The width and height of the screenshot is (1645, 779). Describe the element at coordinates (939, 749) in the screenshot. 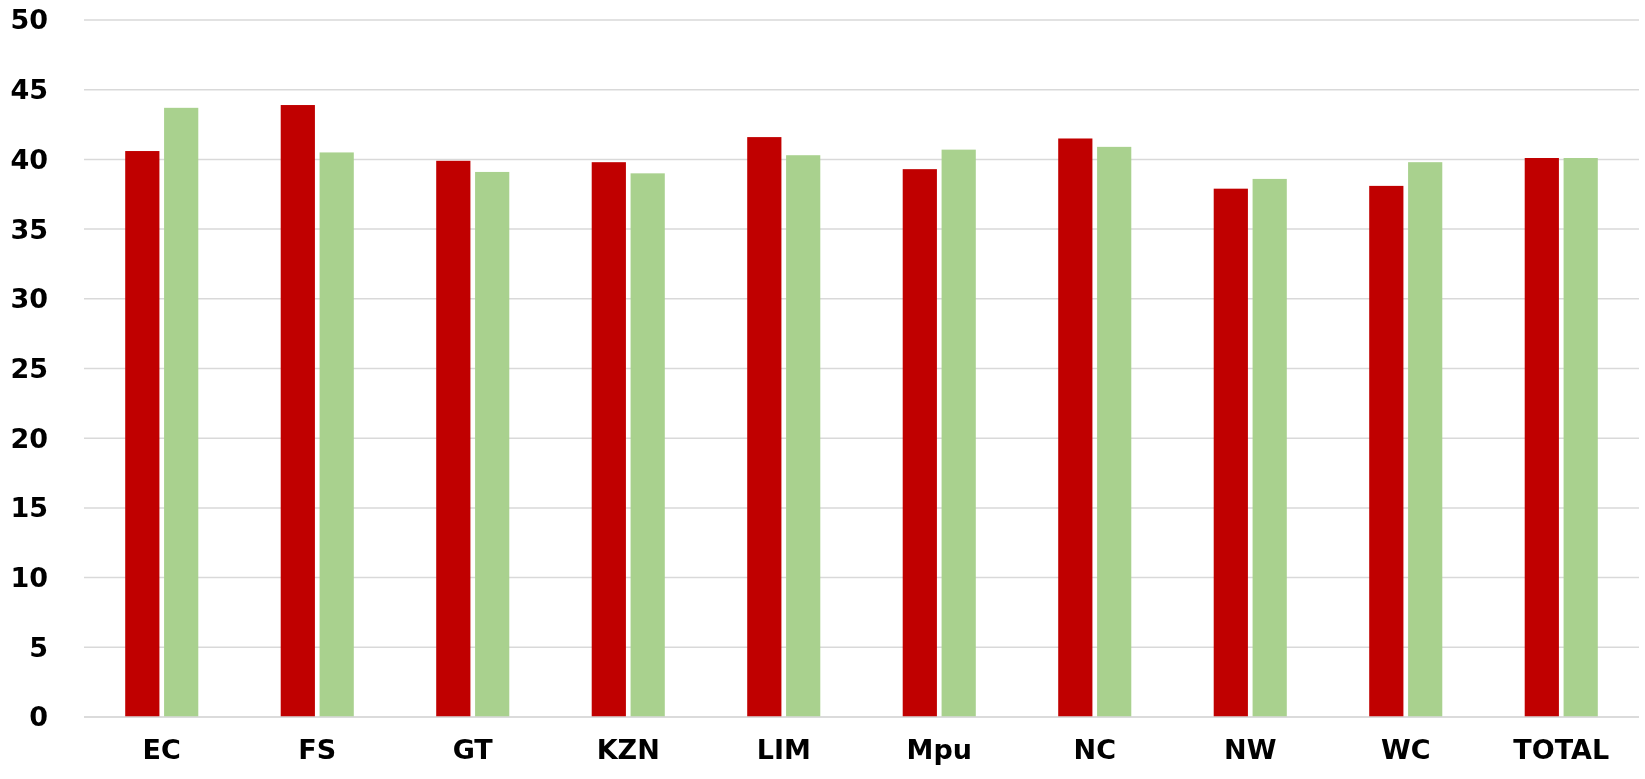

I see `x-tick-label: Mpu` at that location.